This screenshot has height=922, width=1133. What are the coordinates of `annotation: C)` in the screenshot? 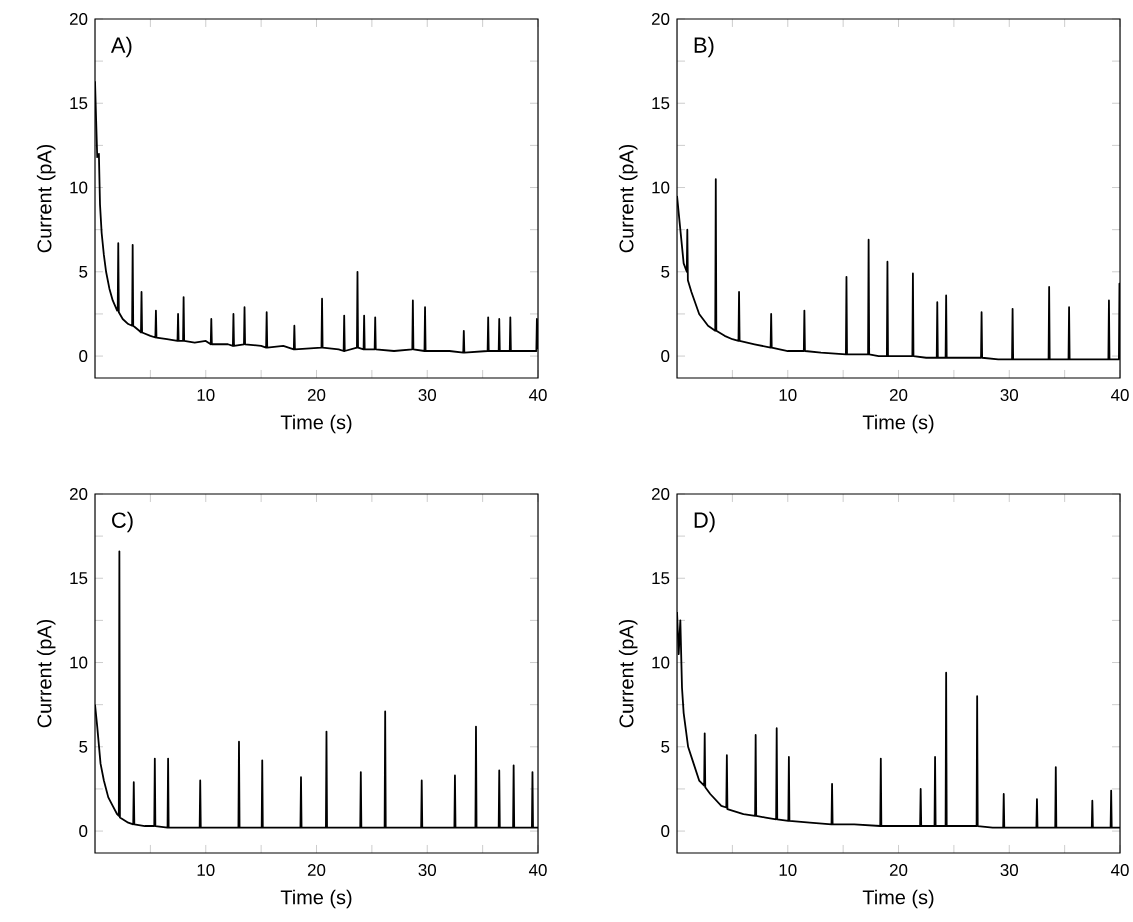 It's located at (122, 522).